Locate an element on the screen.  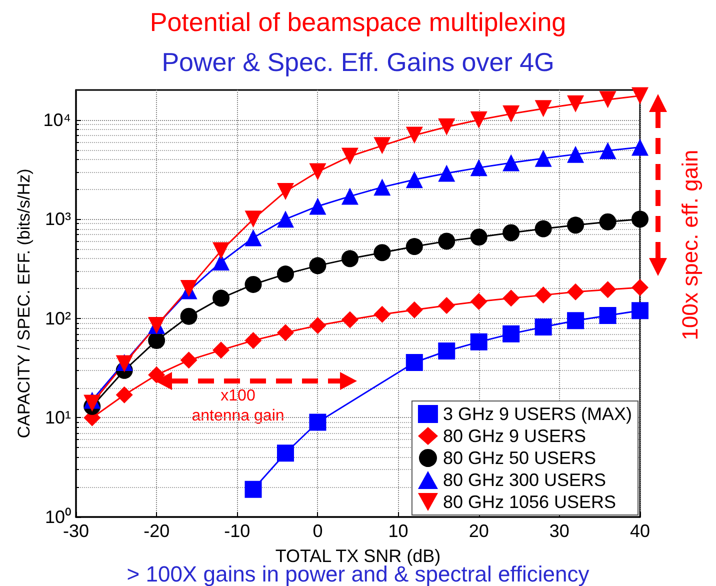
y-tick-label: 10¹ is located at coordinates (58, 418).